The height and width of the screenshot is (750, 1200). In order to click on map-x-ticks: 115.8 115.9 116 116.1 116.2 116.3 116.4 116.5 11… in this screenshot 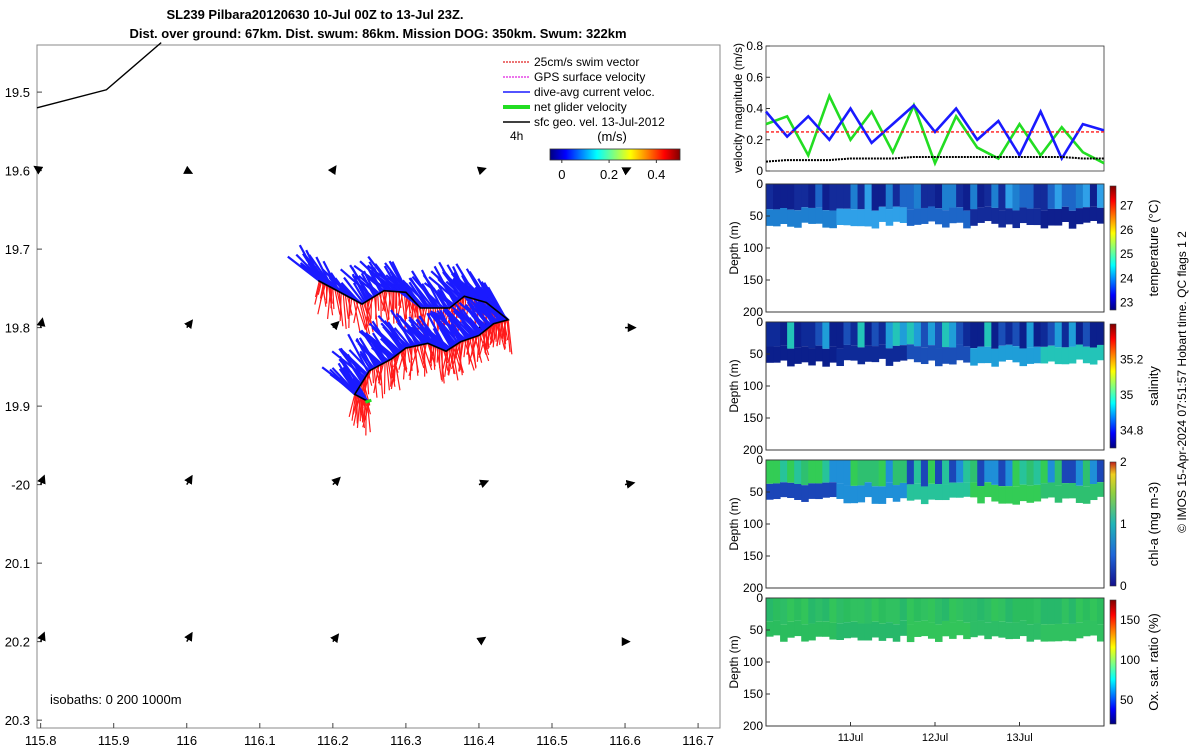, I will do `click(369, 735)`.